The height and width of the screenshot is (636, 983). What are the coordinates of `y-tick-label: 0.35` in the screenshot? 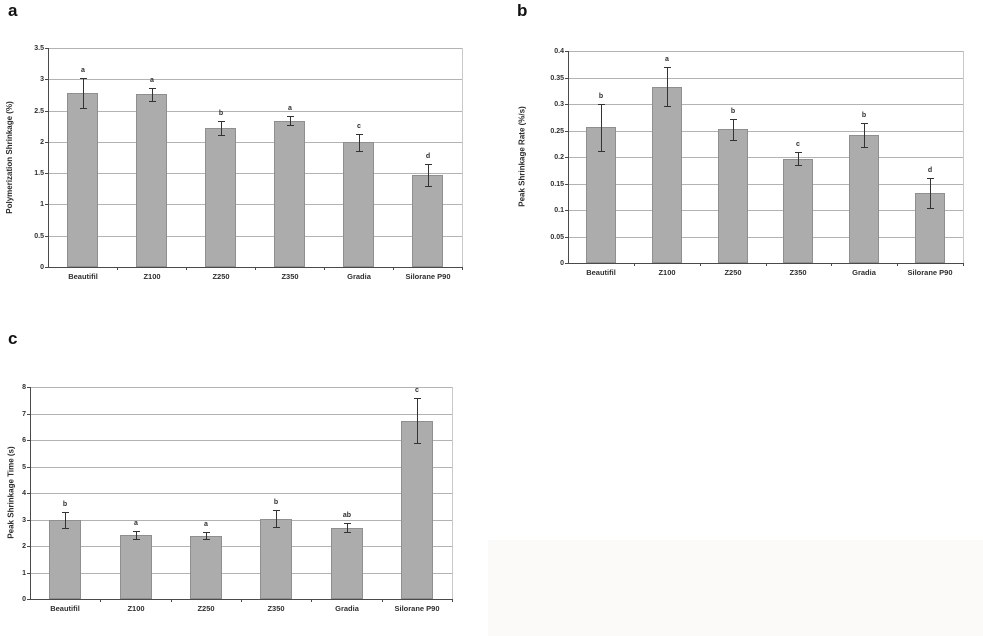 It's located at (557, 78).